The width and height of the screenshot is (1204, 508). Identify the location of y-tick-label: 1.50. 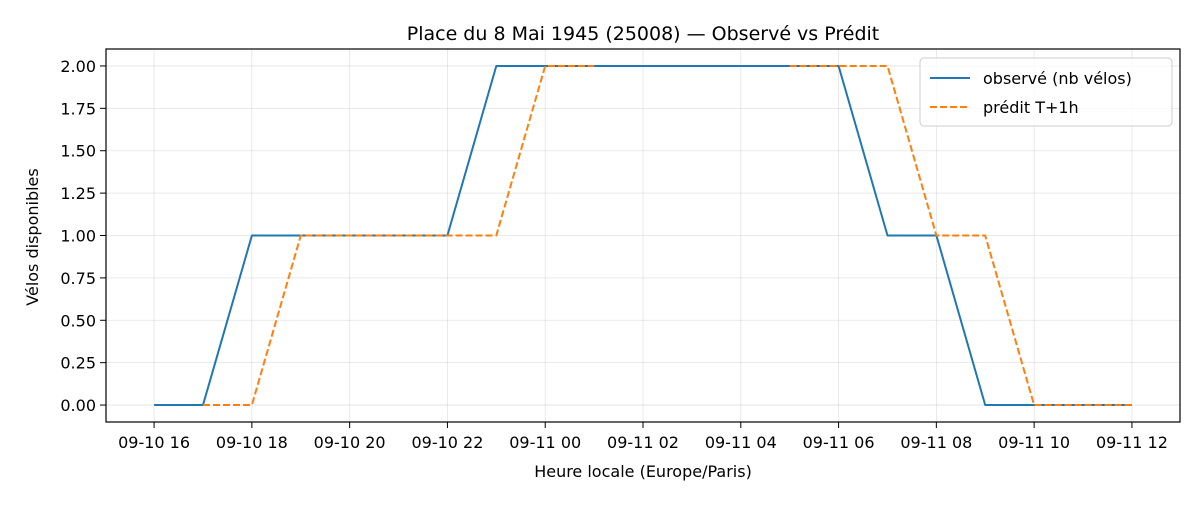
(78, 151).